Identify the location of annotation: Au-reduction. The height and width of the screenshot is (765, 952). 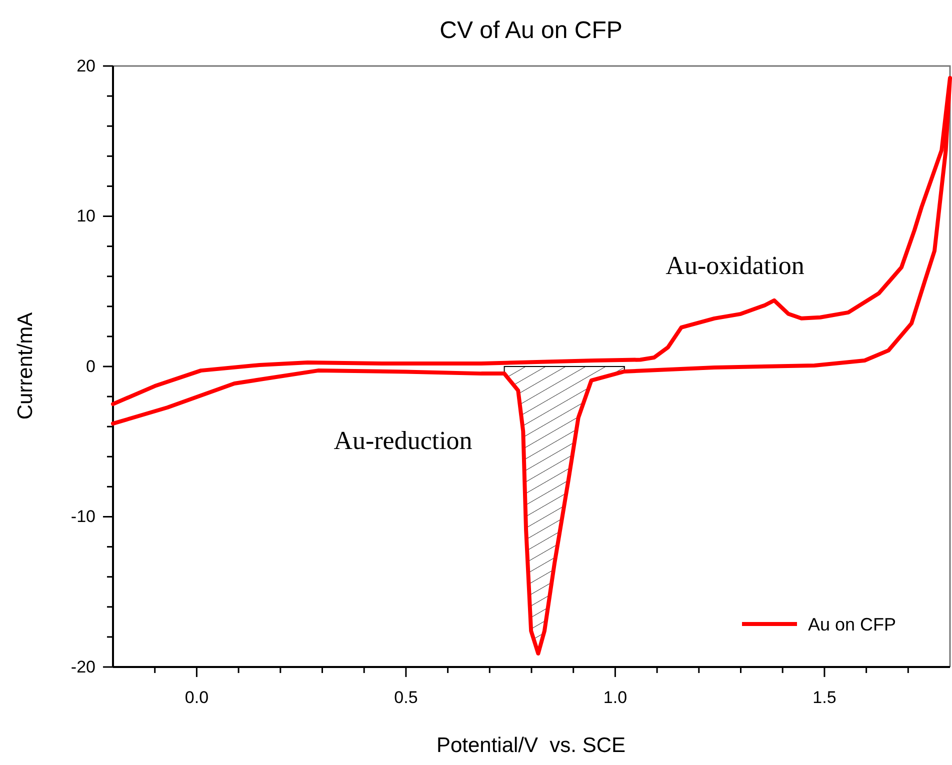
(403, 440).